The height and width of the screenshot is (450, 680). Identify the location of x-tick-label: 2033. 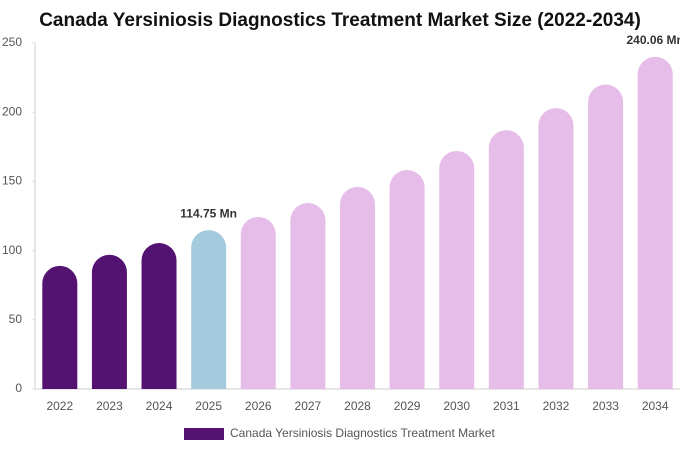
(605, 406).